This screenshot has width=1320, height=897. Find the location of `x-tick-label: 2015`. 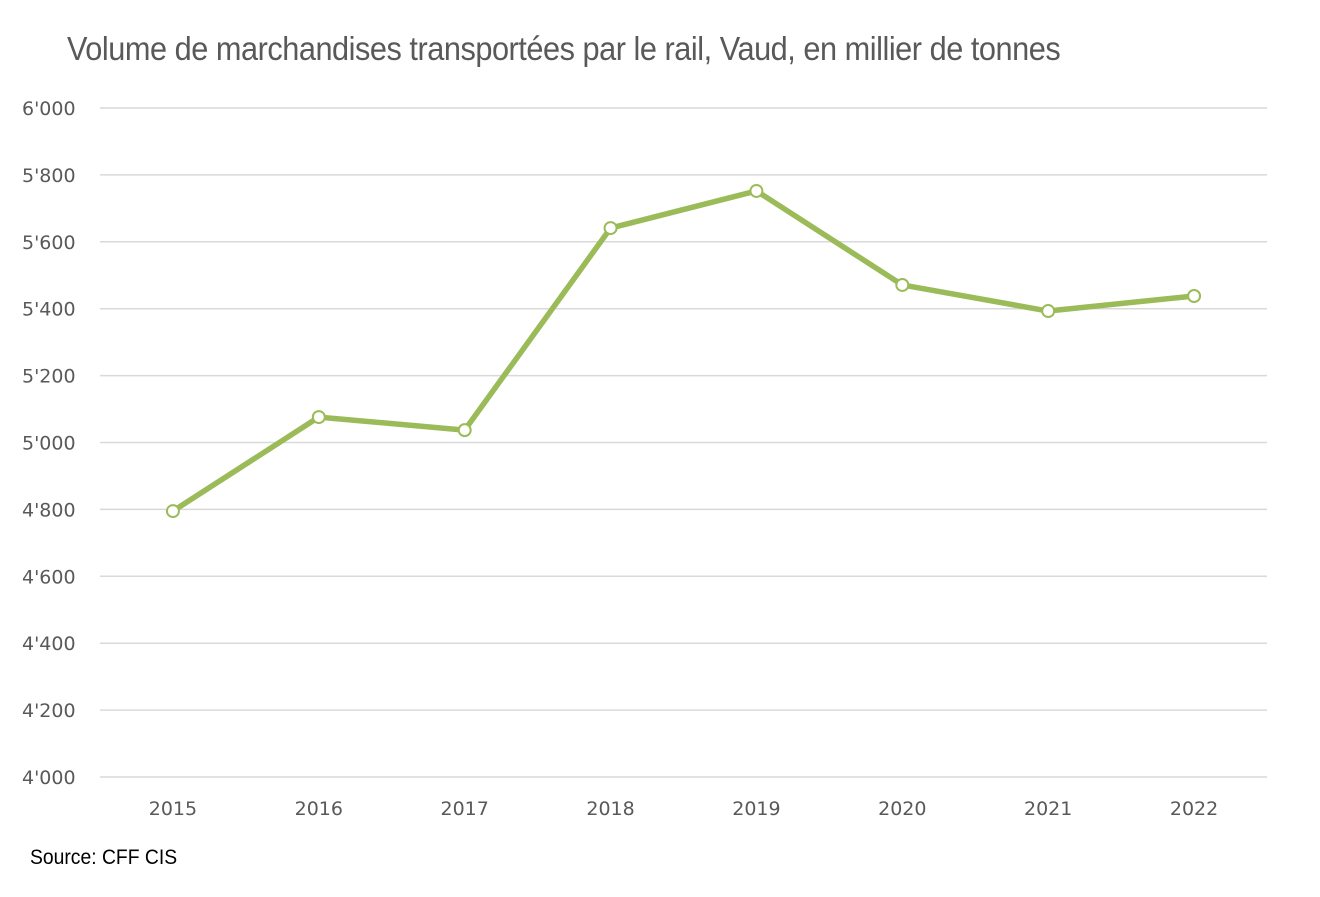

x-tick-label: 2015 is located at coordinates (173, 809).